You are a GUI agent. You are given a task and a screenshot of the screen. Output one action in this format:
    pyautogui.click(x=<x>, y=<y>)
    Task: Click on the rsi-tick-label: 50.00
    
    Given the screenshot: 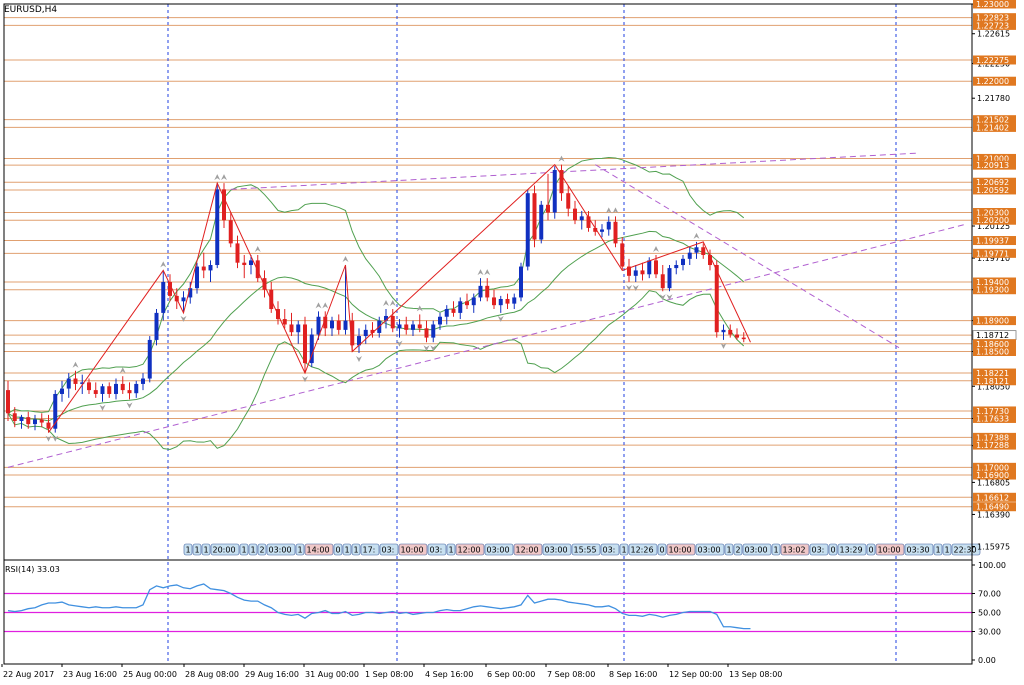 What is the action you would take?
    pyautogui.click(x=989, y=613)
    